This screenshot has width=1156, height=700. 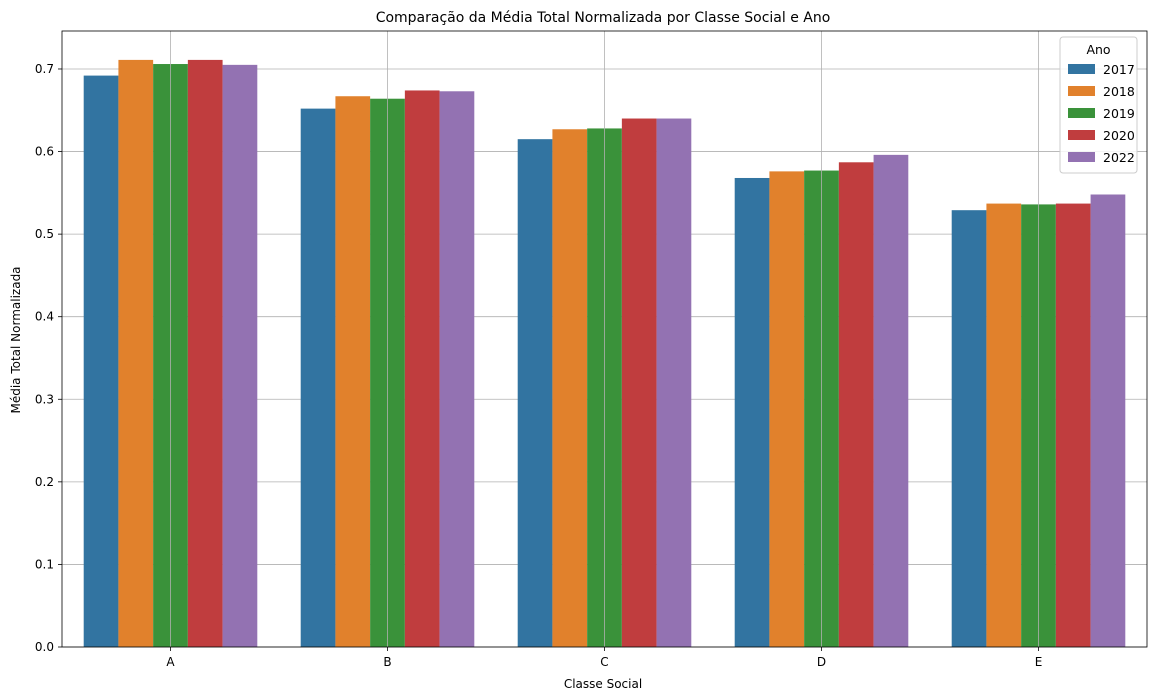 I want to click on y-tick-label-1: 0.1, so click(x=44, y=564).